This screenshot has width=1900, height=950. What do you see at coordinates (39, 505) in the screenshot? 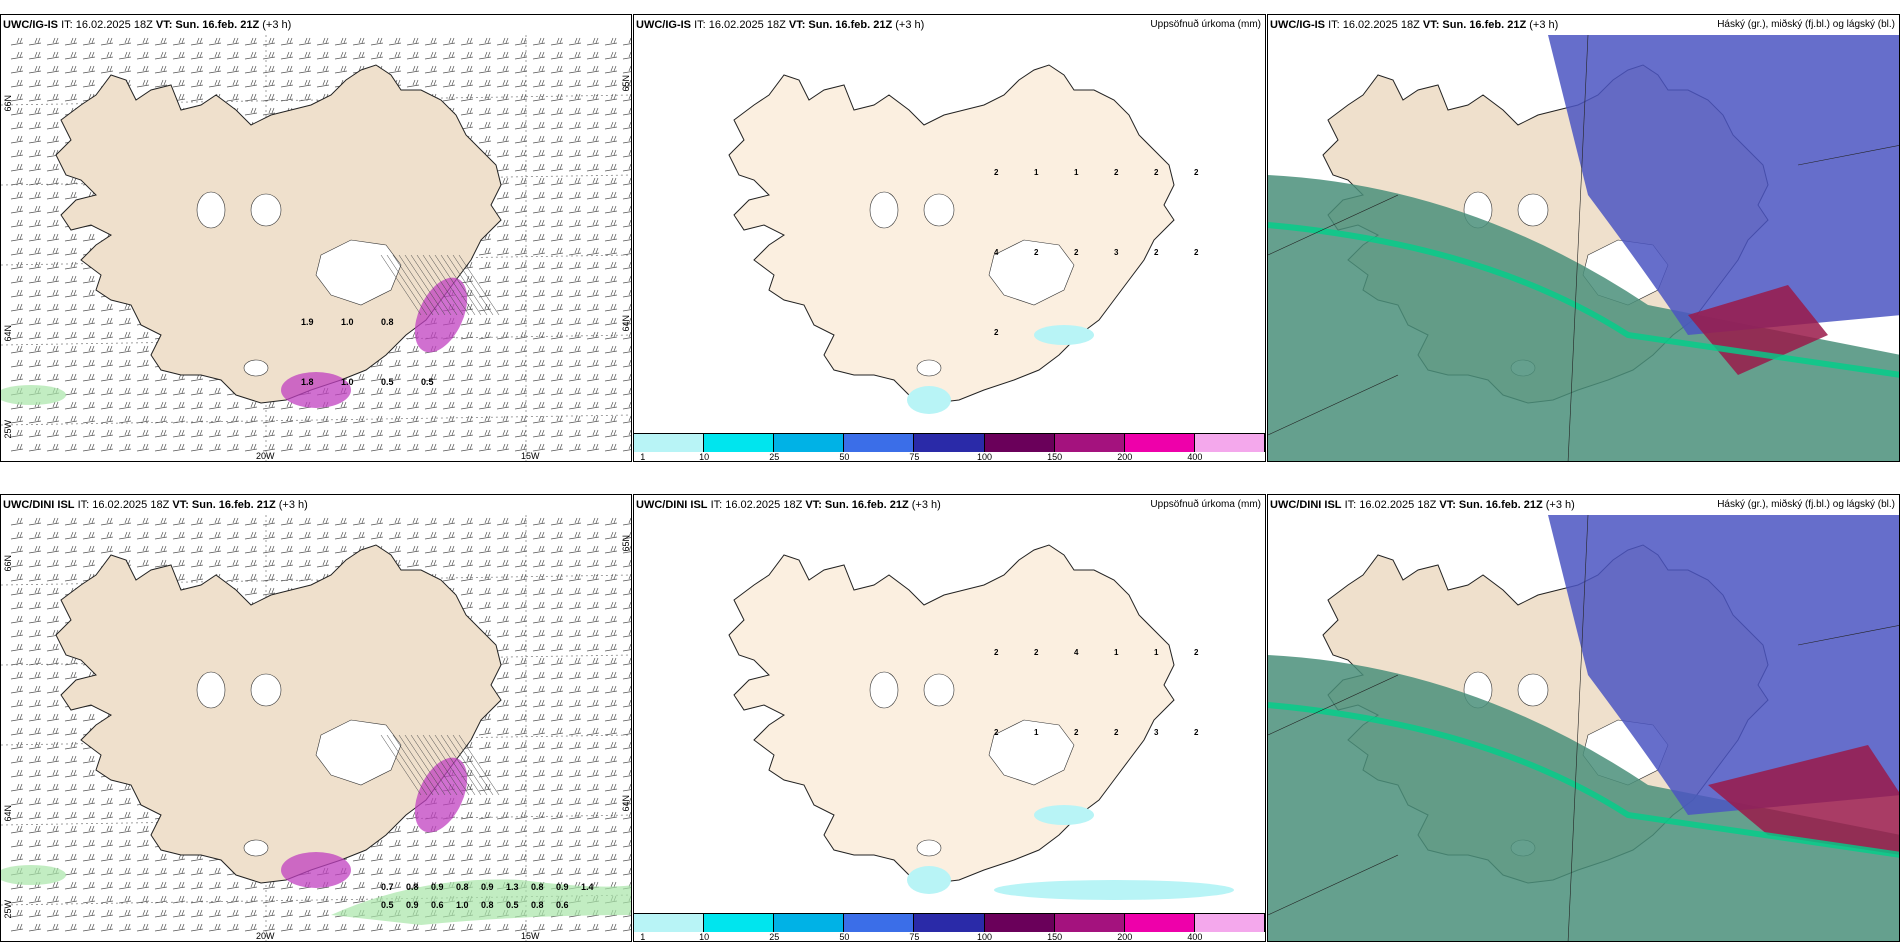
I see `model-name: UWC/DINI ISL` at bounding box center [39, 505].